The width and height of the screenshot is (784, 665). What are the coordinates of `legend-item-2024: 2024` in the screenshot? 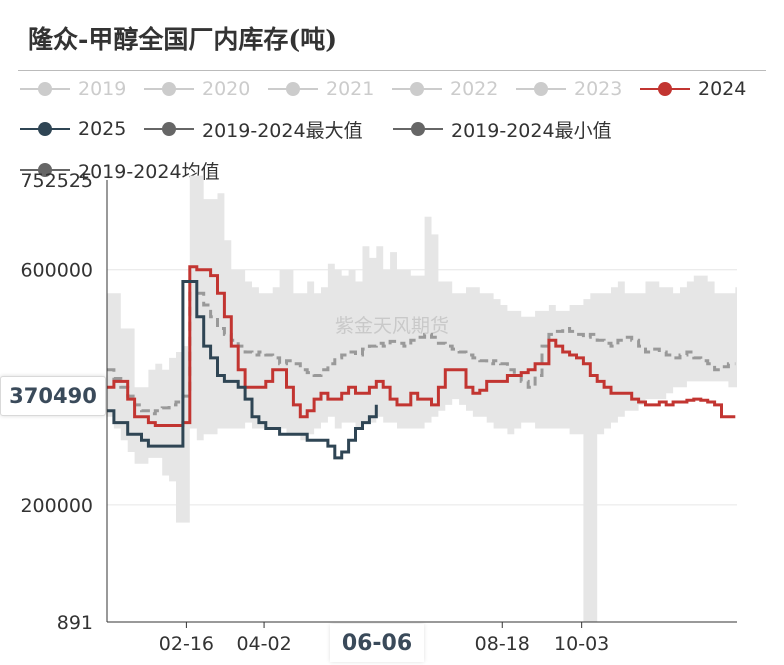 It's located at (693, 89).